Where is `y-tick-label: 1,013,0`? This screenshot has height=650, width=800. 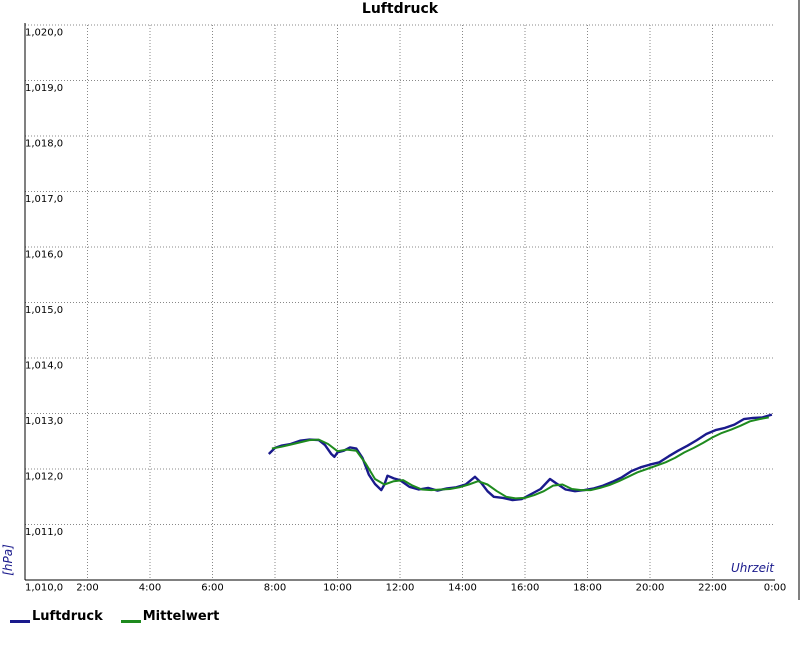 y-tick-label: 1,013,0 is located at coordinates (44, 421).